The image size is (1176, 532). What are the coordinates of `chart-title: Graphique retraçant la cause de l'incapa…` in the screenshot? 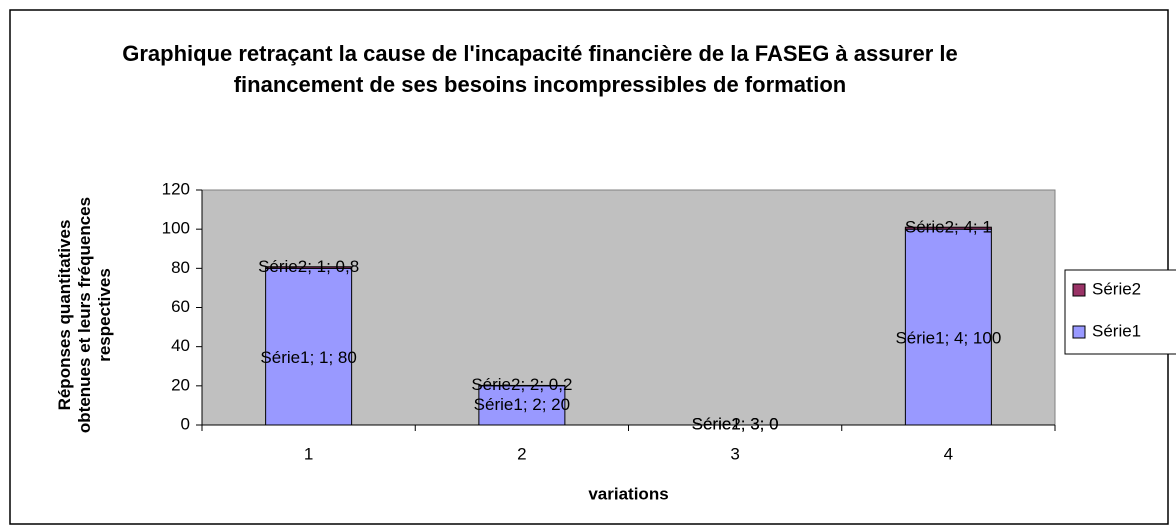 It's located at (540, 69).